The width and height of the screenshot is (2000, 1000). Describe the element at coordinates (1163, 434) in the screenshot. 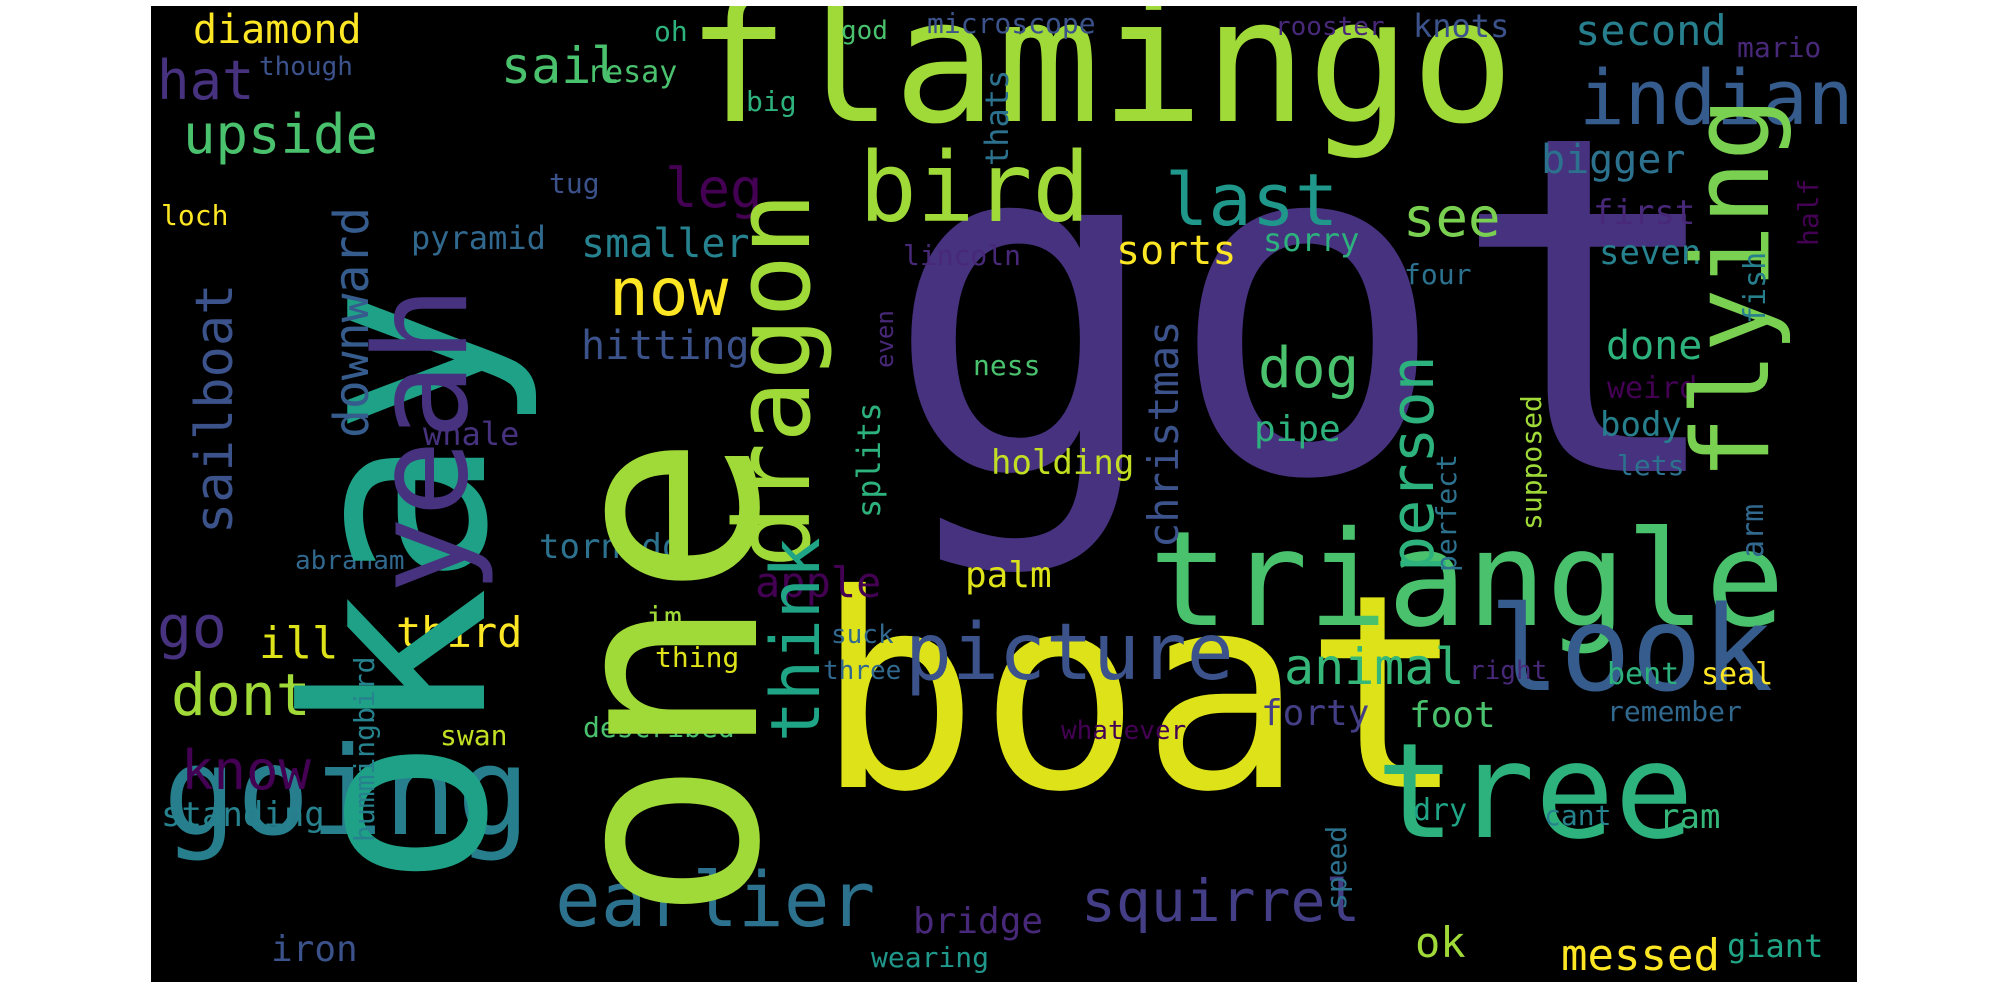

I see `word-christmas: christmas` at that location.